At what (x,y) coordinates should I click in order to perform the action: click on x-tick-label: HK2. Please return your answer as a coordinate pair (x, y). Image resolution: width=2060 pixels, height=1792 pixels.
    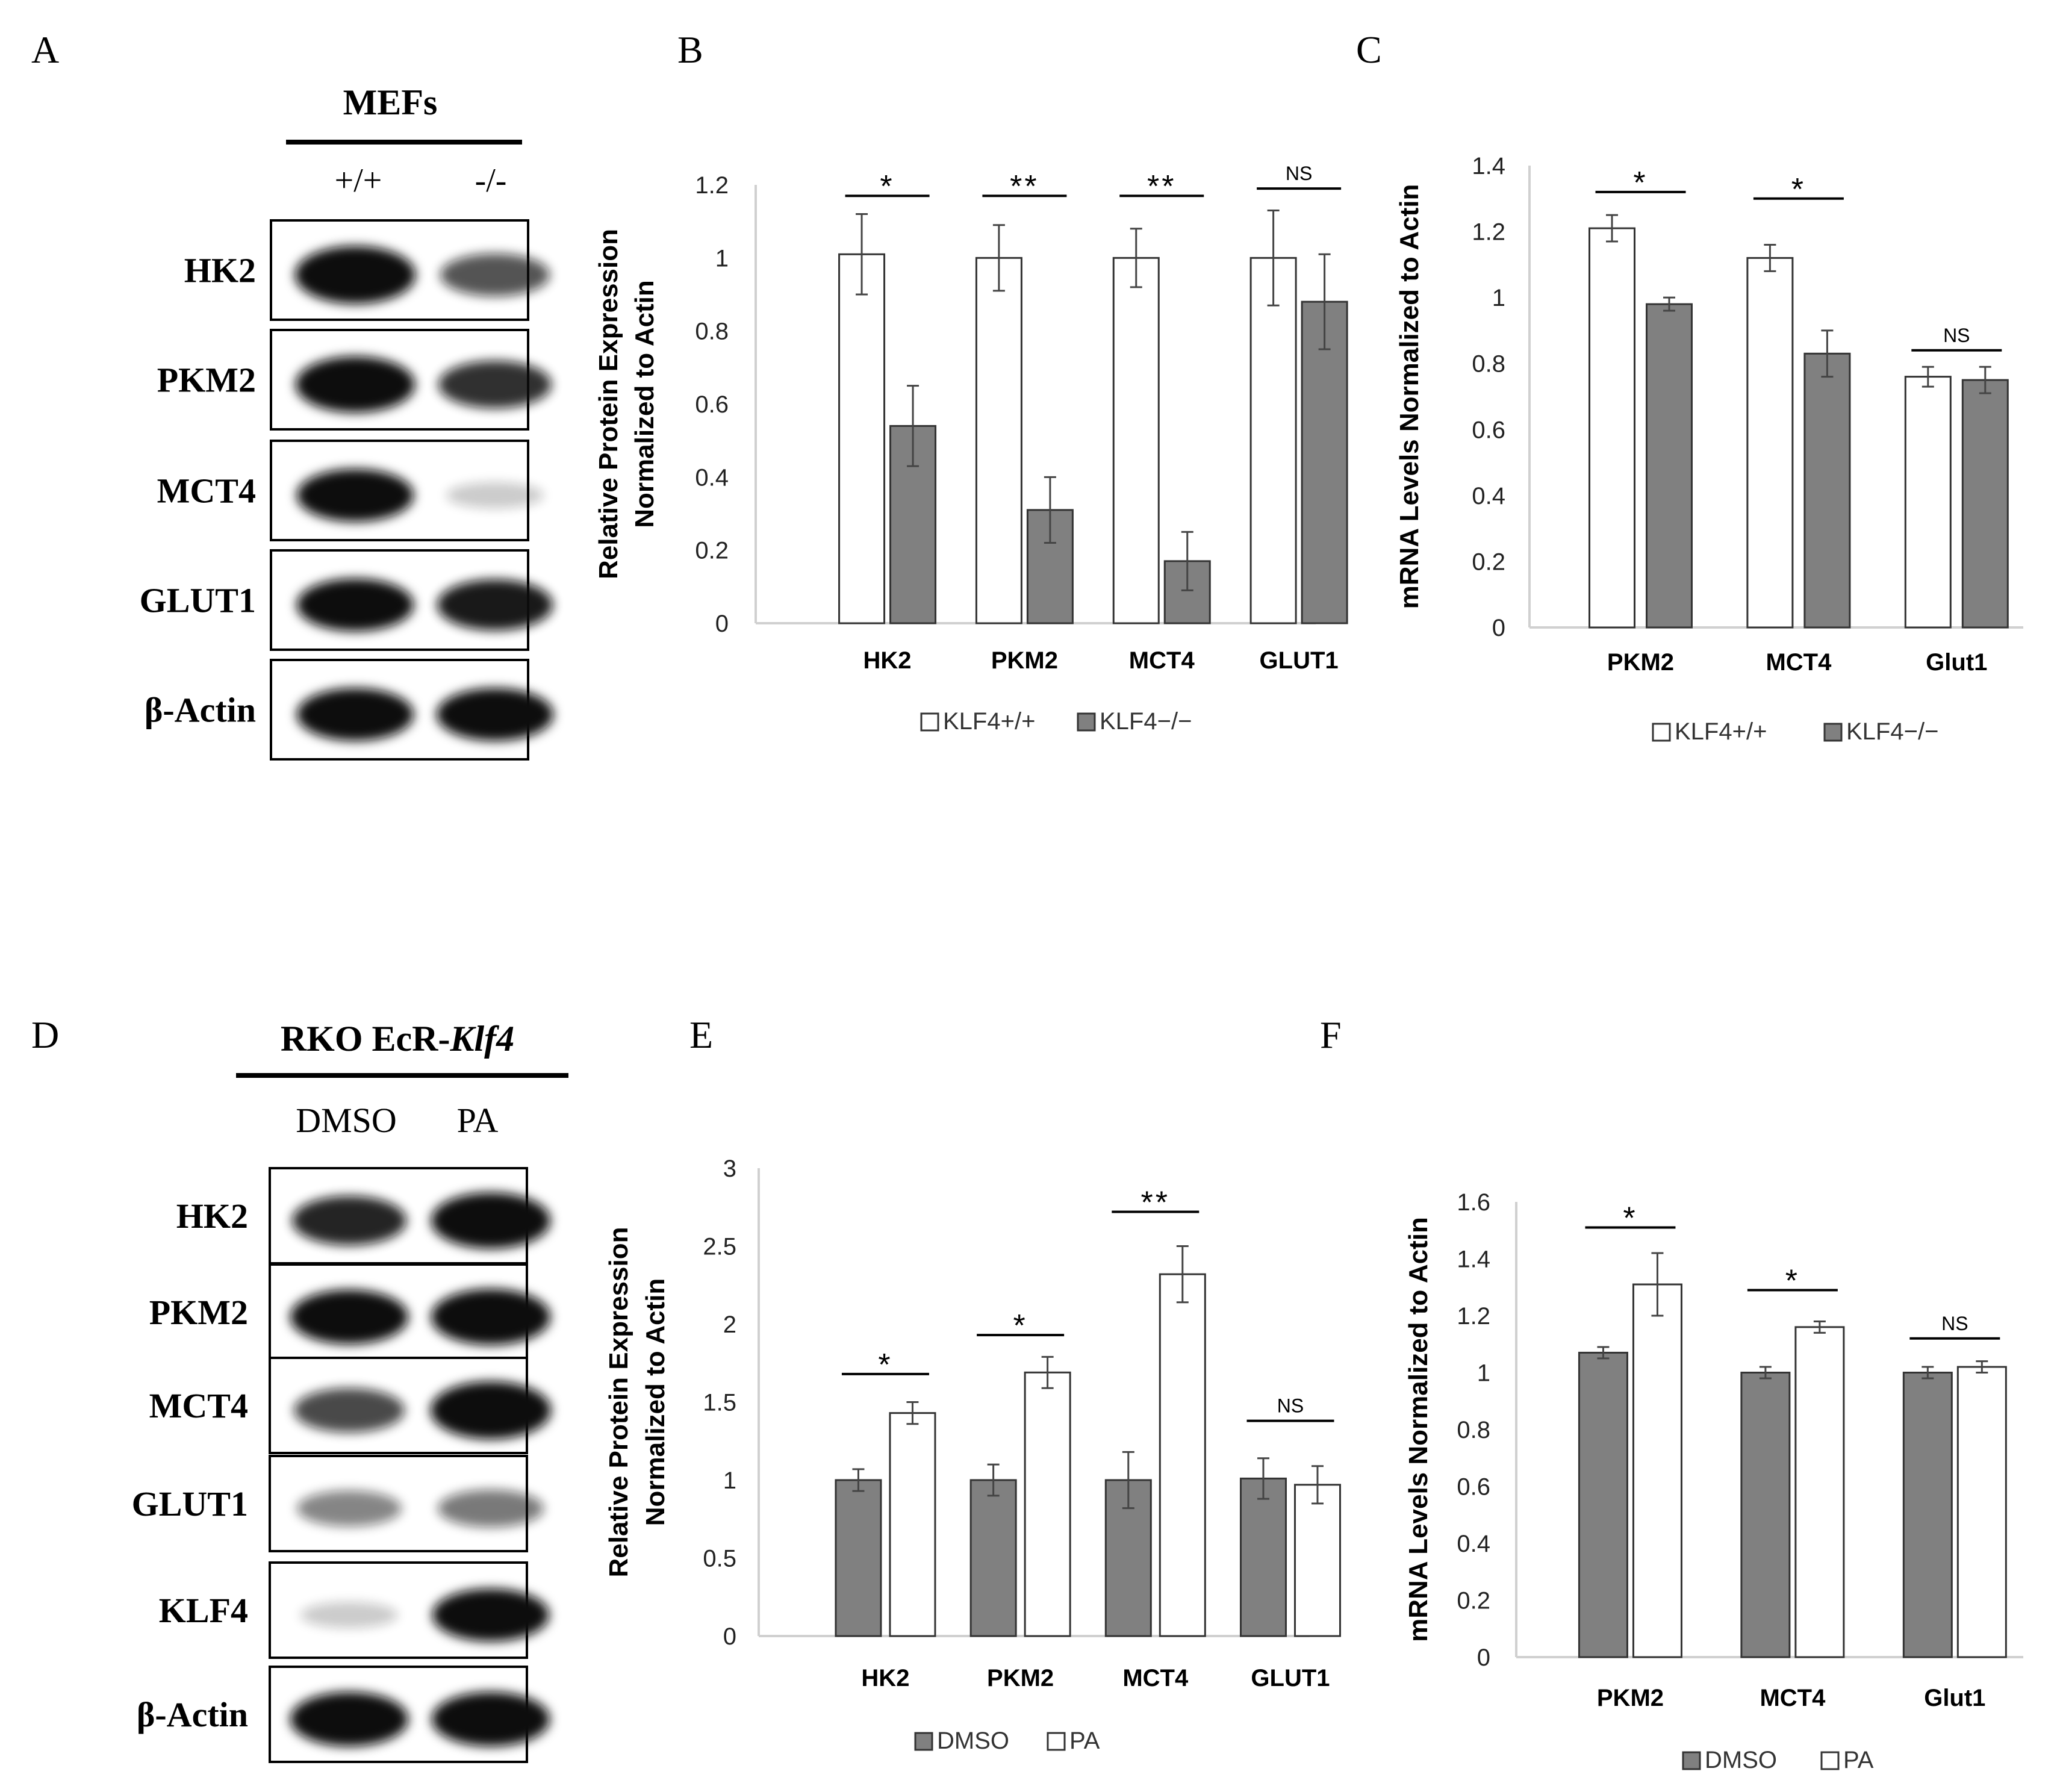
    Looking at the image, I should click on (885, 1678).